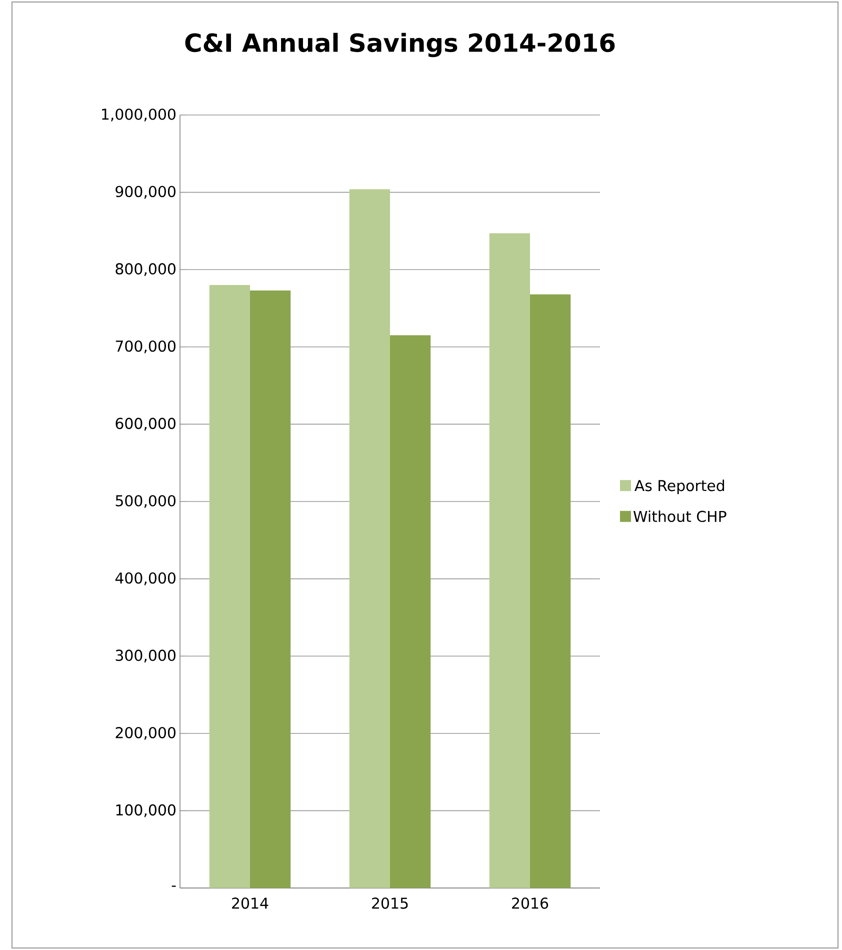 The height and width of the screenshot is (950, 842). I want to click on legend-label: As Reported, so click(679, 487).